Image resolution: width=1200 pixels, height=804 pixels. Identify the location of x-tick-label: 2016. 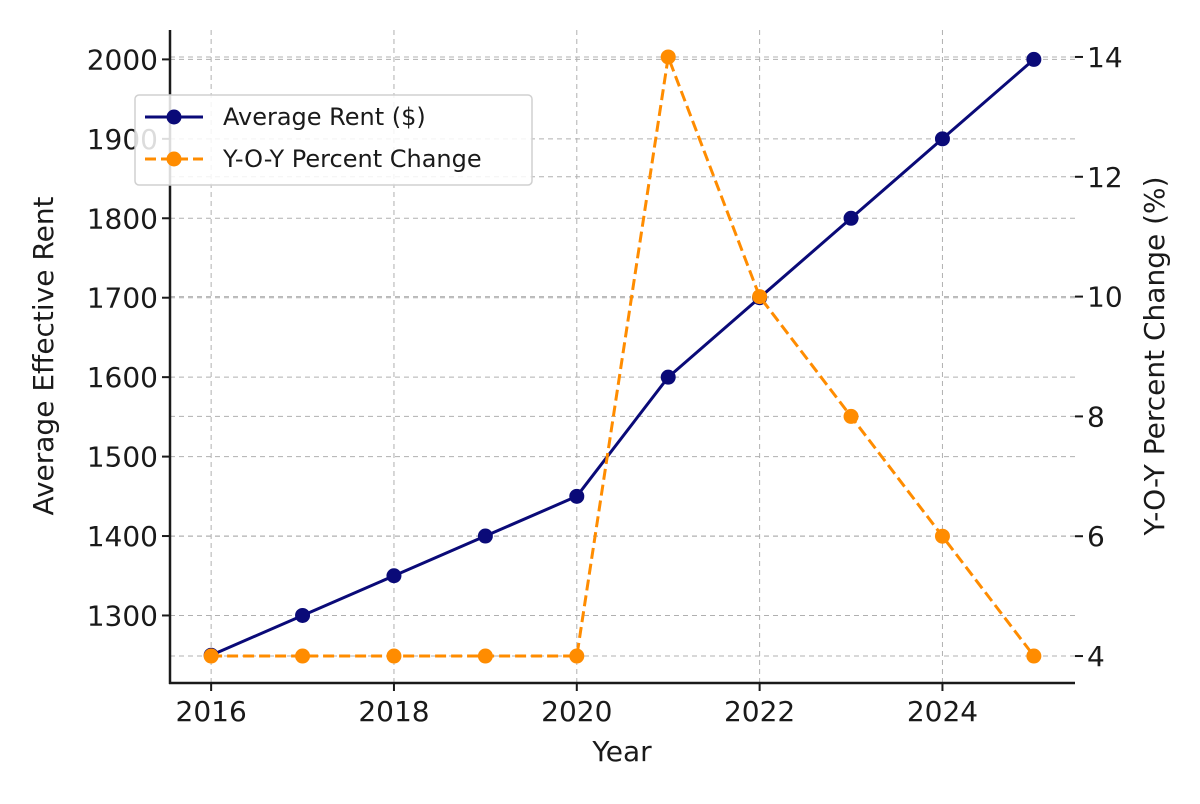
(211, 711).